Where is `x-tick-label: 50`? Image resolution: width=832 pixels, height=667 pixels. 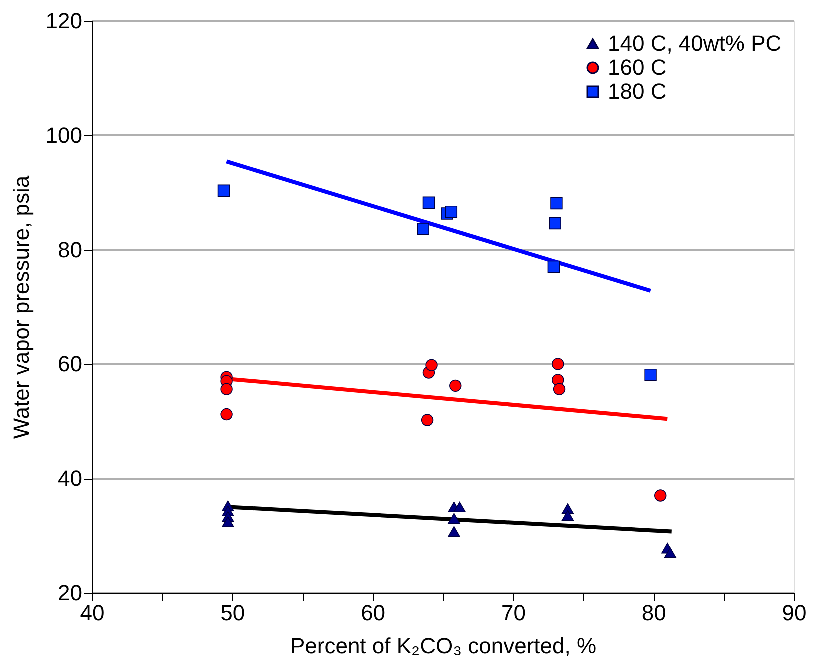 x-tick-label: 50 is located at coordinates (233, 613).